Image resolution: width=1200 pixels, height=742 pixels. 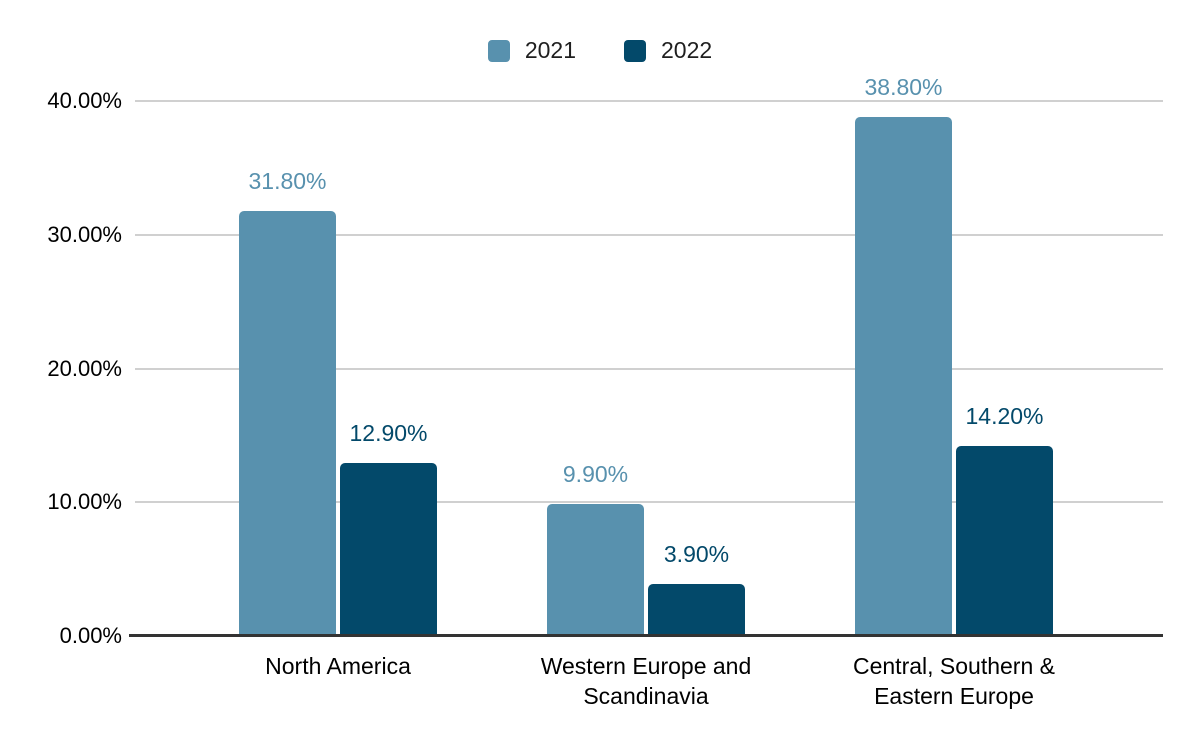 I want to click on legend-label-2022: 2022, so click(x=687, y=50).